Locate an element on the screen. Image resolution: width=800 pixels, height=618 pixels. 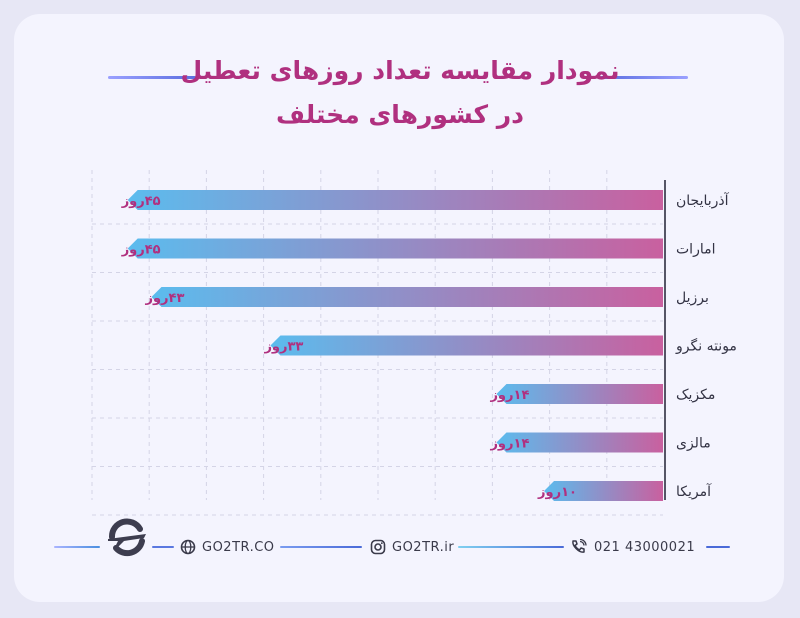
bar-value-label: ۴۳روز is located at coordinates (164, 298).